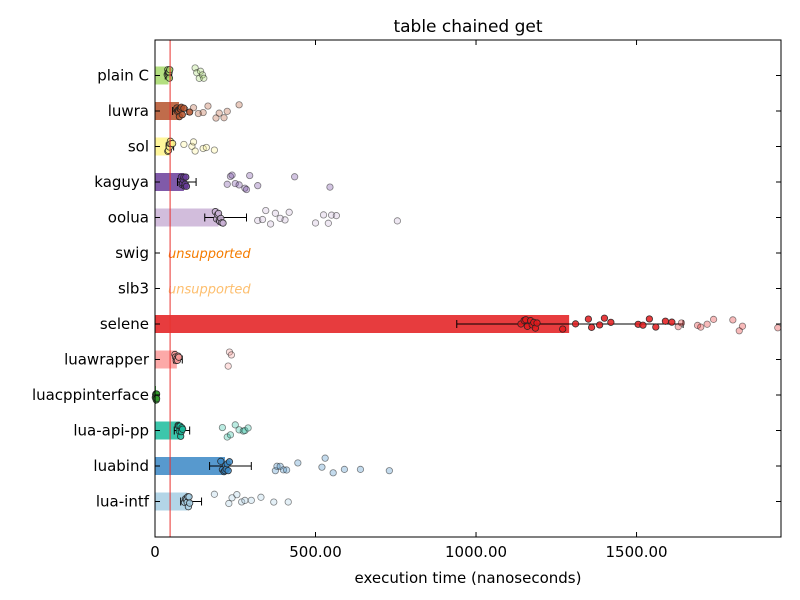 This screenshot has width=800, height=600. What do you see at coordinates (209, 290) in the screenshot?
I see `unsupported-label: unsupported` at bounding box center [209, 290].